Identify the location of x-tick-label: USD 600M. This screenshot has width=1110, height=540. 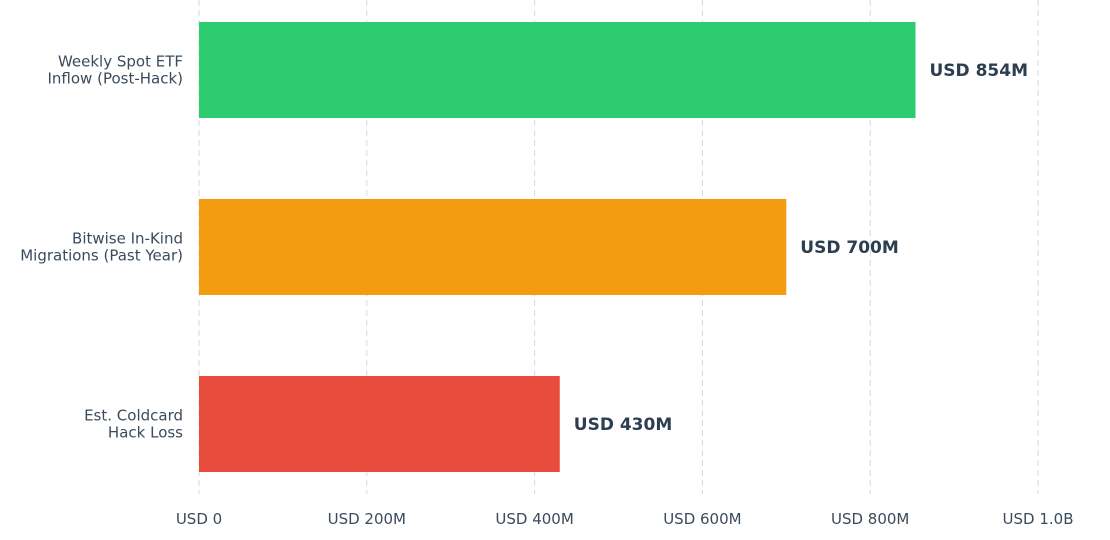
(702, 519).